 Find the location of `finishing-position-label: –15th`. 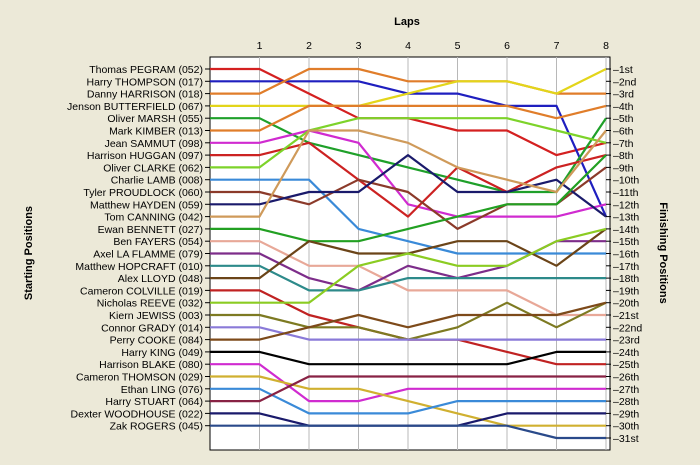

finishing-position-label: –15th is located at coordinates (626, 242).